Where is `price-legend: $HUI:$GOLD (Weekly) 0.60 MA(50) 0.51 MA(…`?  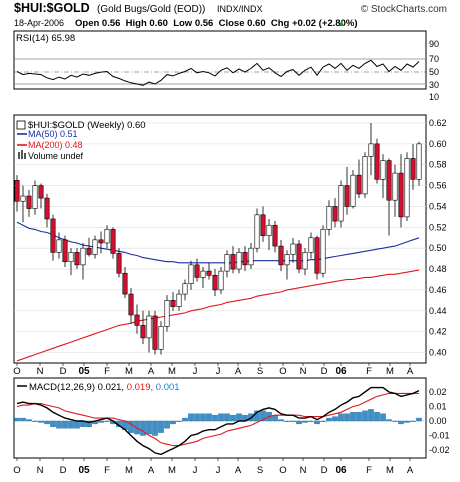 price-legend: $HUI:$GOLD (Weekly) 0.60 MA(50) 0.51 MA(… is located at coordinates (81, 140).